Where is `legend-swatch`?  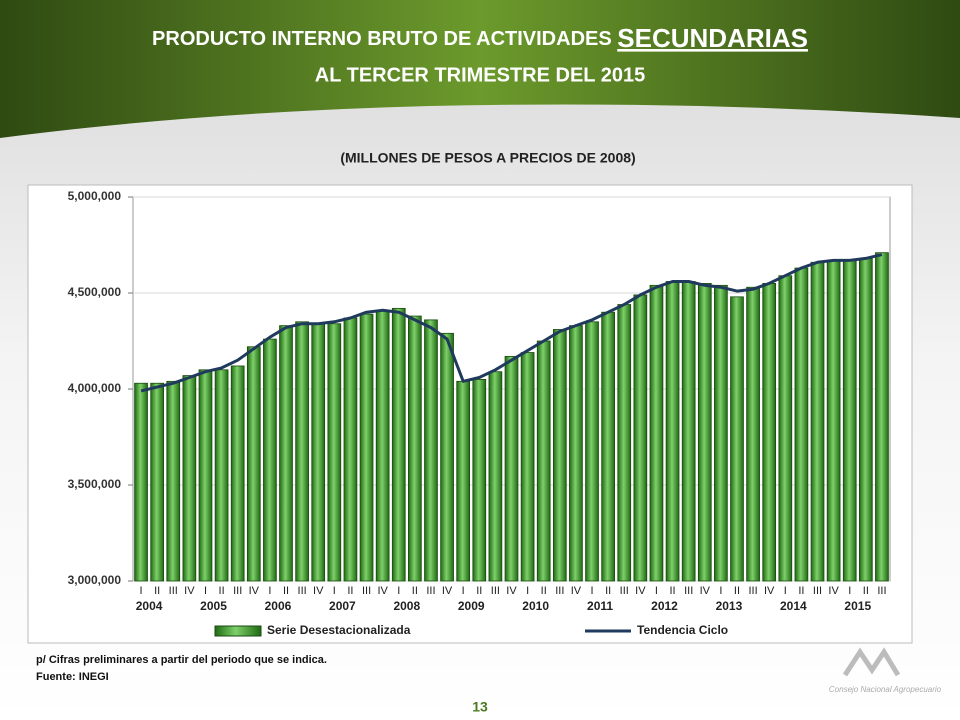 legend-swatch is located at coordinates (238, 631).